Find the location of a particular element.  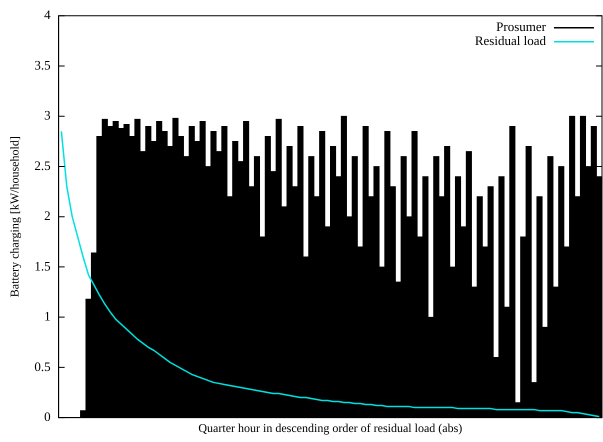

y-tick-label: 2 is located at coordinates (47, 216).